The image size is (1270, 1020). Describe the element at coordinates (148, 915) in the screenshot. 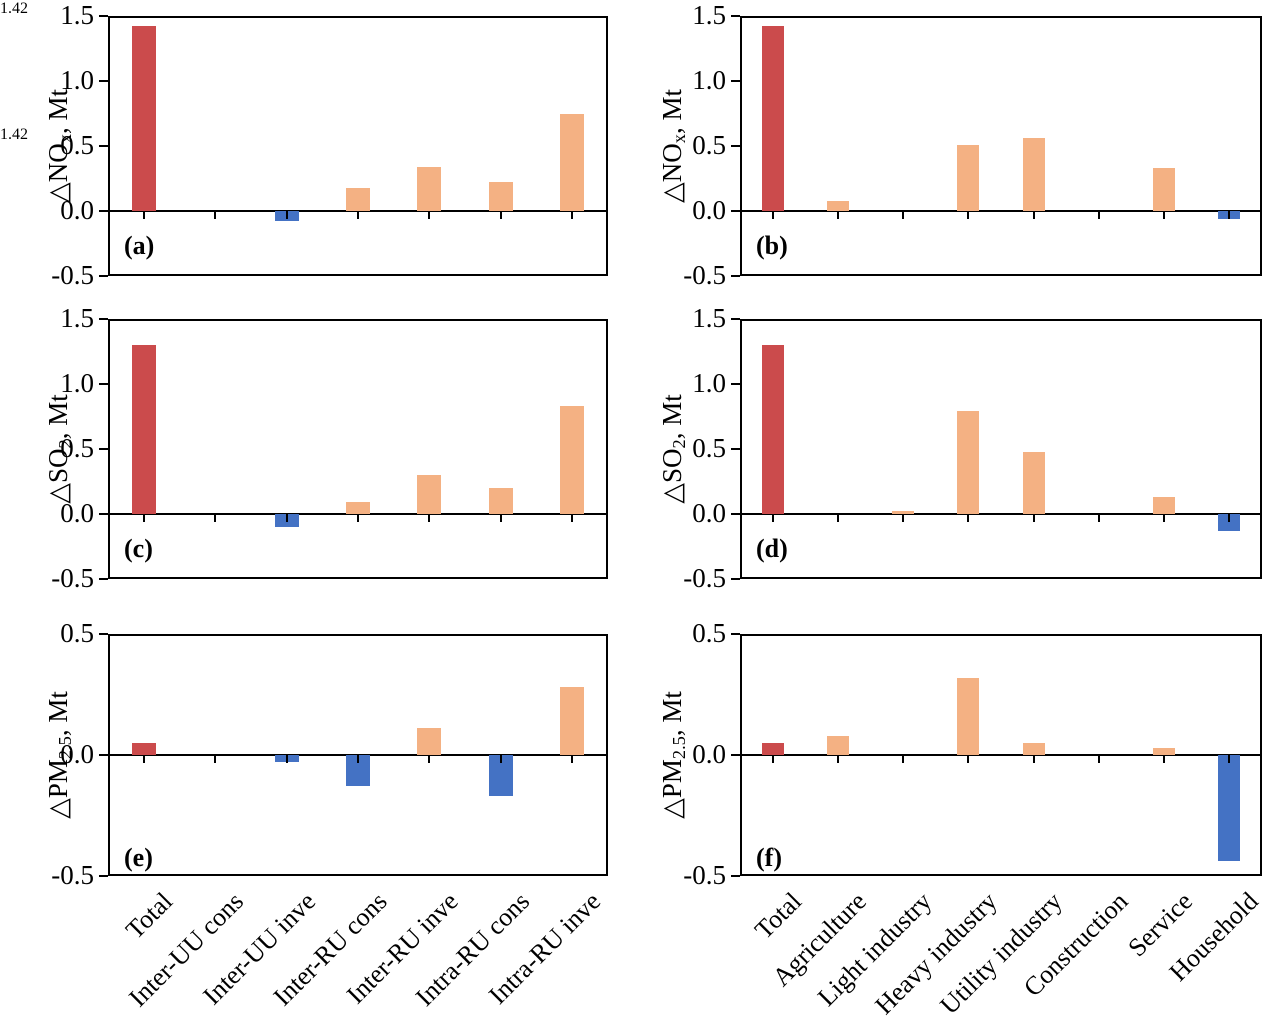

I see `x-category-label-total: Total` at that location.